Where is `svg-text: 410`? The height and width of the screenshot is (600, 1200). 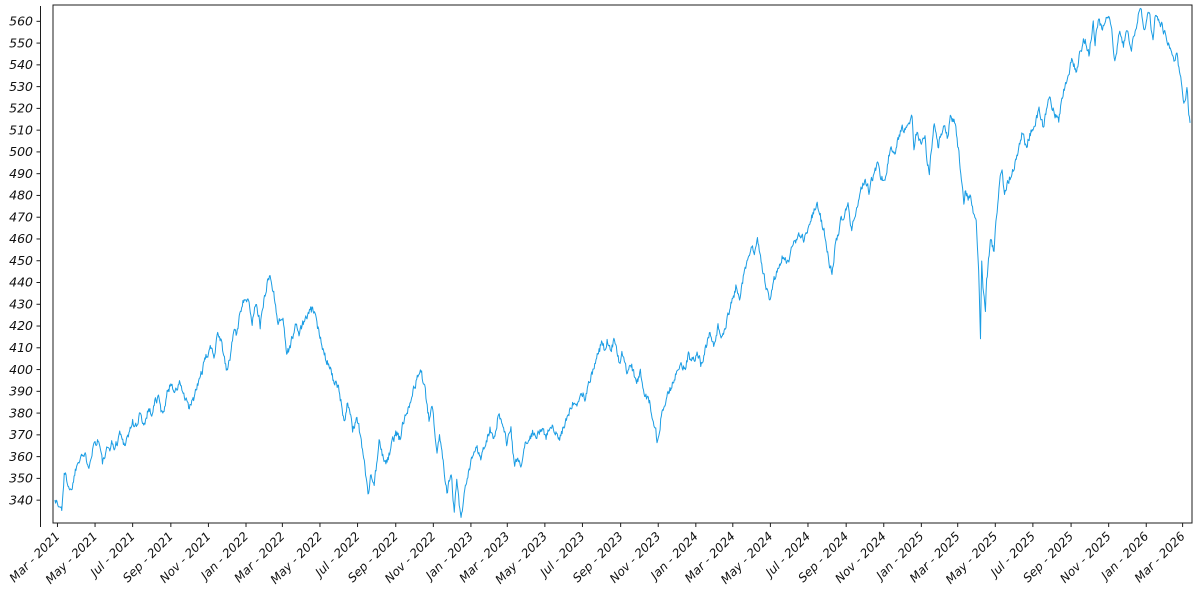 svg-text: 410 is located at coordinates (21, 347).